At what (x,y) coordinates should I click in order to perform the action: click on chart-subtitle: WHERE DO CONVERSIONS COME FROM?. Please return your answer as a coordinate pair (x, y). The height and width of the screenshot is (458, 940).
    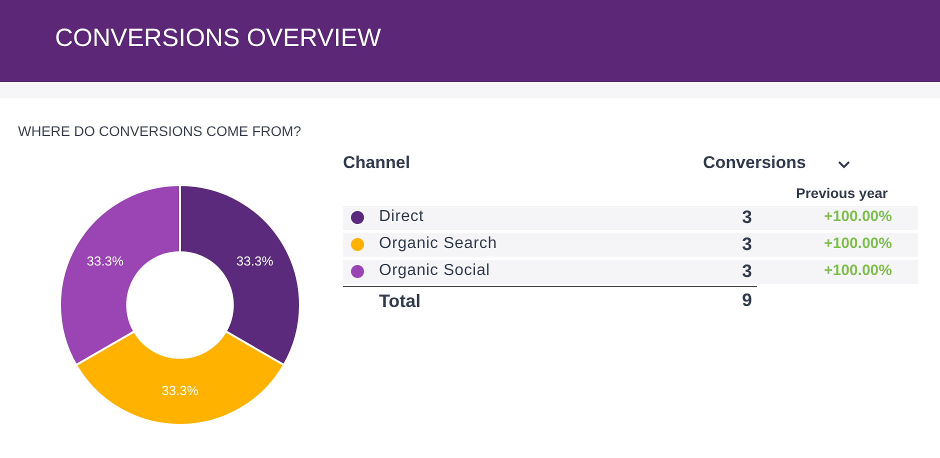
    Looking at the image, I should click on (160, 131).